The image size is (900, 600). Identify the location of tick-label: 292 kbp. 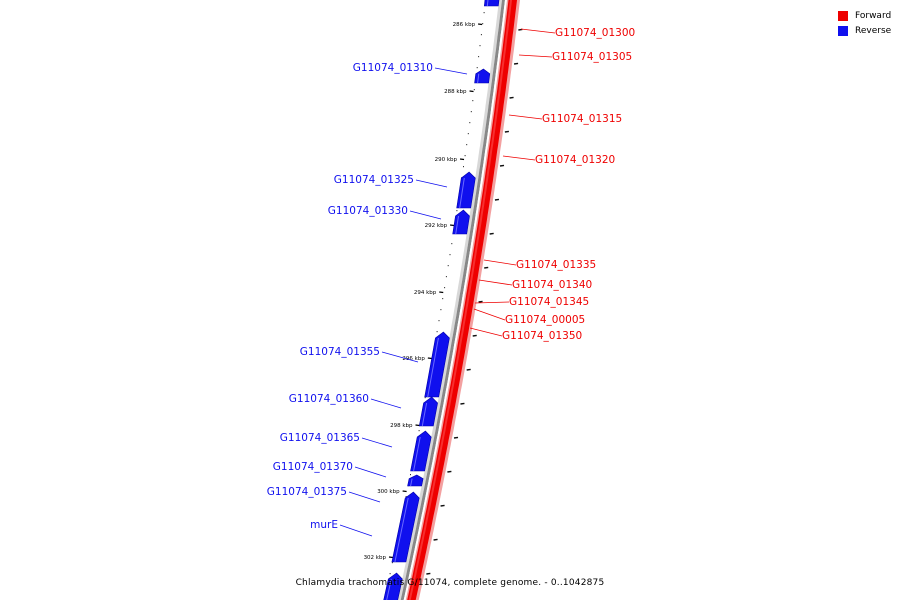
(436, 226).